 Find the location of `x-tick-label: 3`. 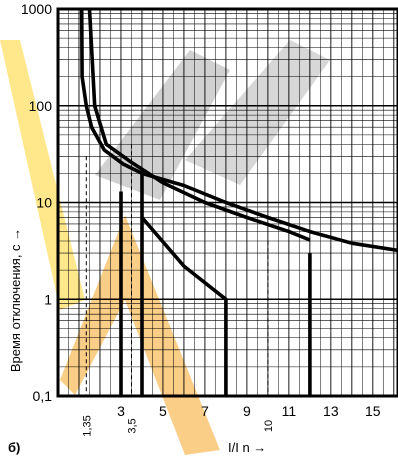

x-tick-label: 3 is located at coordinates (121, 411).